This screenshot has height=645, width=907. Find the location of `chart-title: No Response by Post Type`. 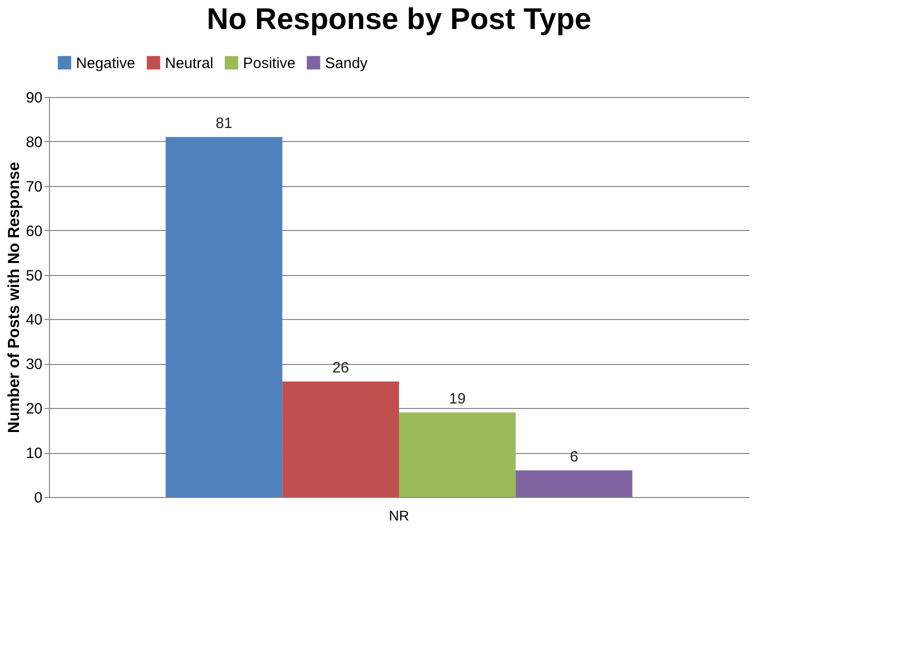

chart-title: No Response by Post Type is located at coordinates (399, 19).